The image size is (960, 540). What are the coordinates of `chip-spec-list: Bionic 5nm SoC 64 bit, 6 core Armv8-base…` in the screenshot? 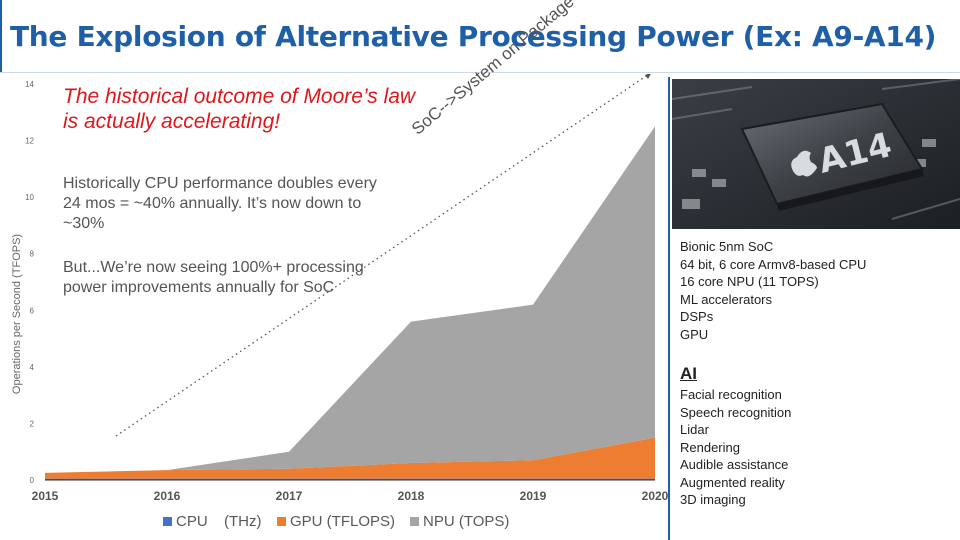 It's located at (773, 290).